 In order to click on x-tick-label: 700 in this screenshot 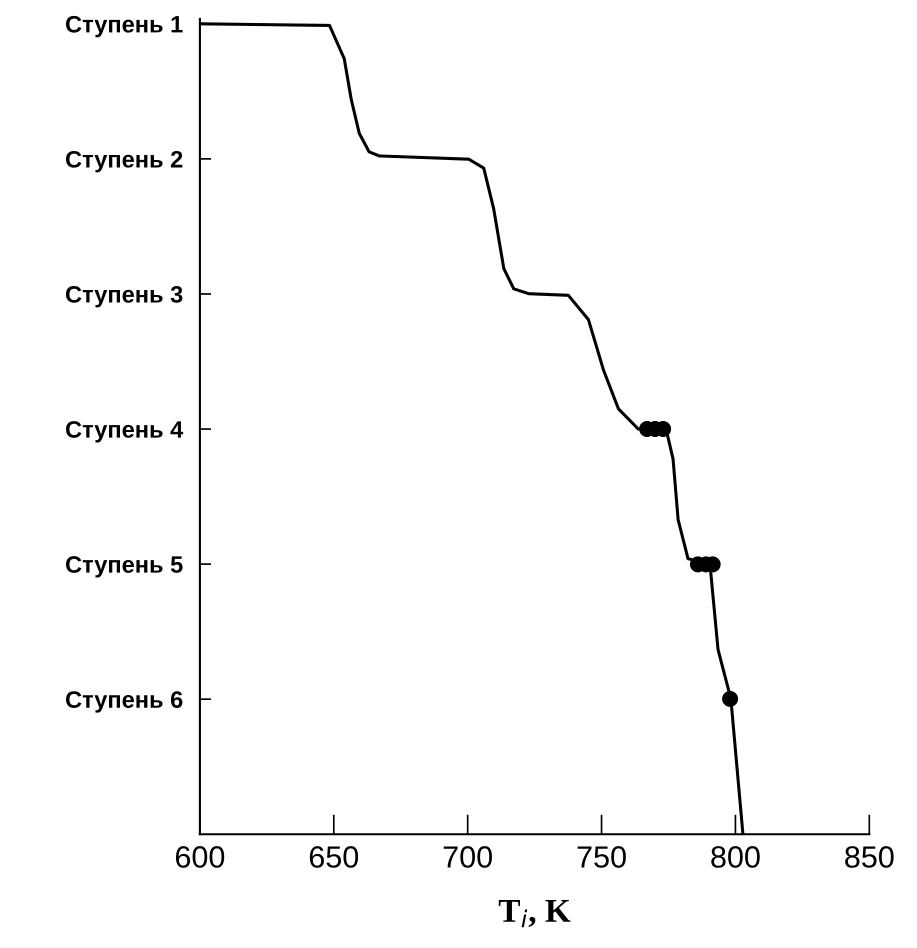, I will do `click(468, 857)`.